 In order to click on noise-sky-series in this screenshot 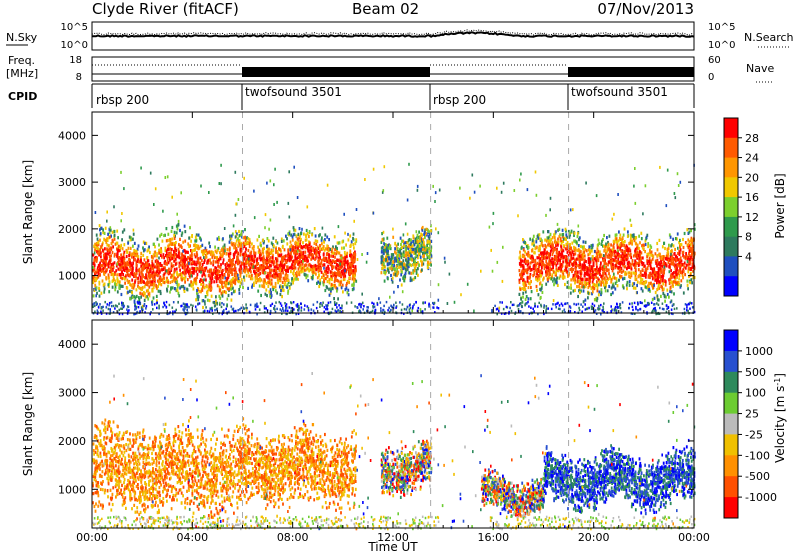, I will do `click(393, 34)`.